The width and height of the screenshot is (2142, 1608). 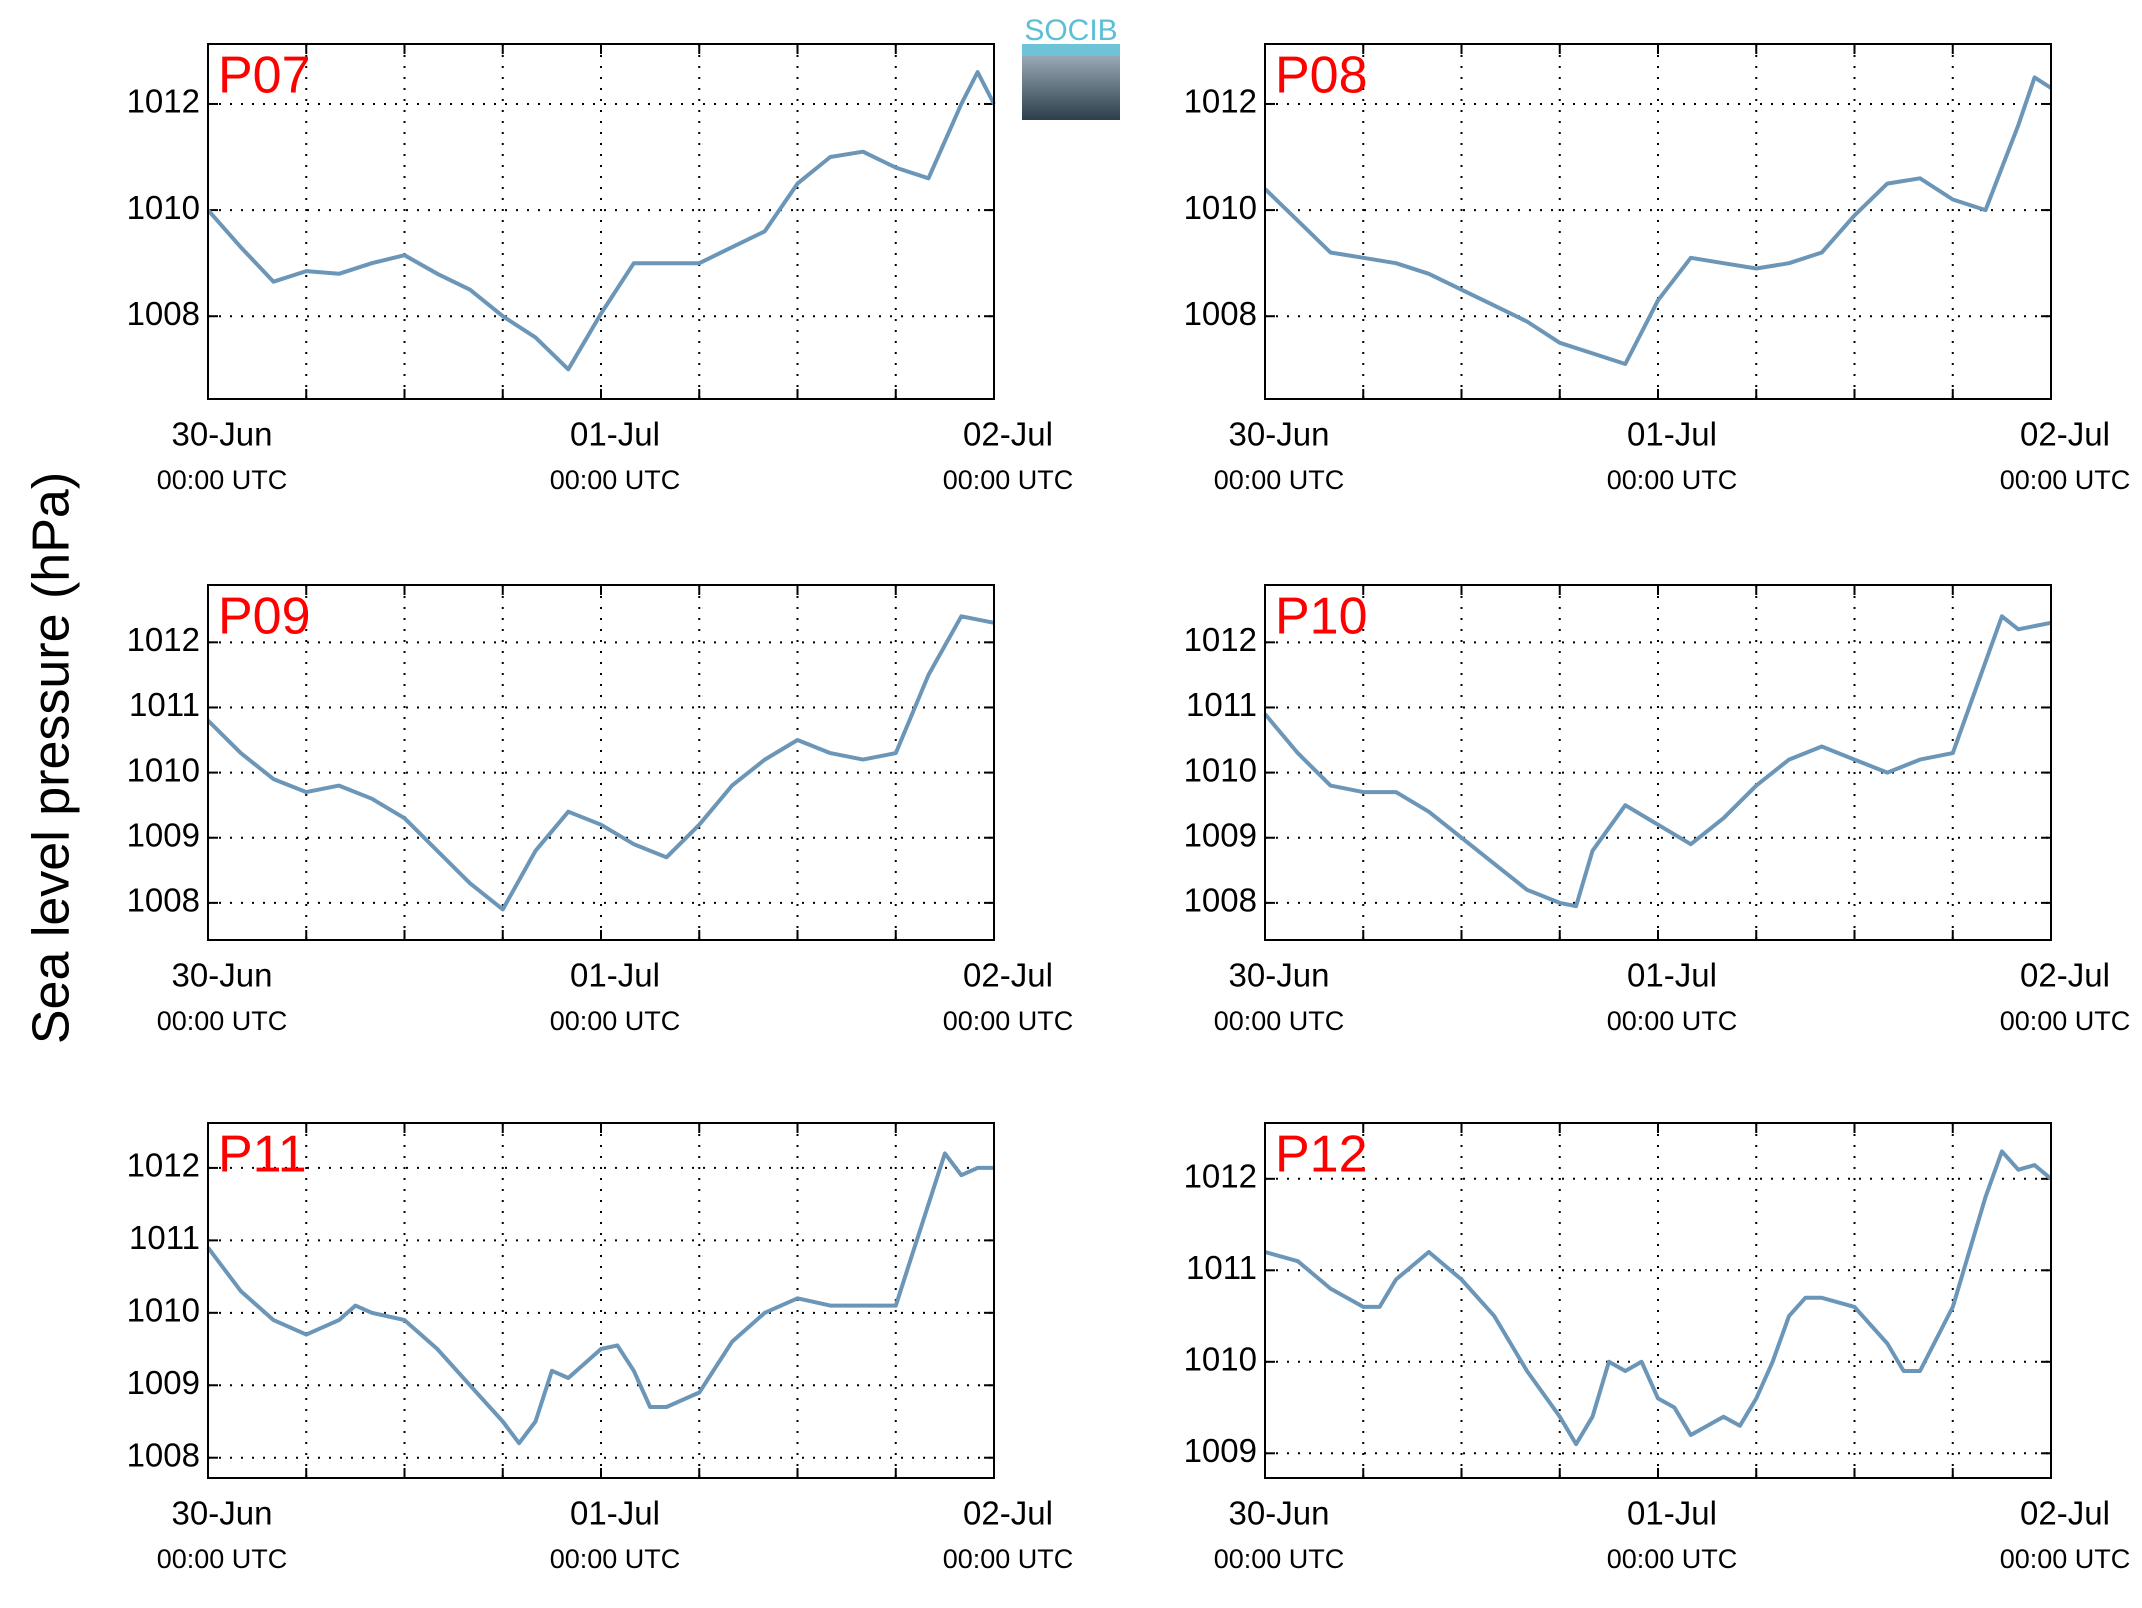 What do you see at coordinates (52, 758) in the screenshot?
I see `y-axis-label: Sea level pressure (hPa)` at bounding box center [52, 758].